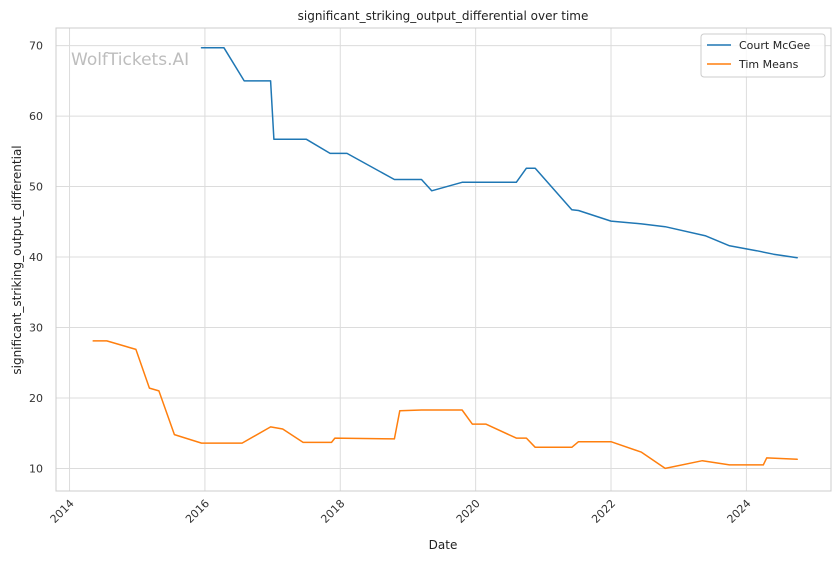 This screenshot has width=840, height=561. Describe the element at coordinates (36, 46) in the screenshot. I see `y-tick-label: 70` at that location.